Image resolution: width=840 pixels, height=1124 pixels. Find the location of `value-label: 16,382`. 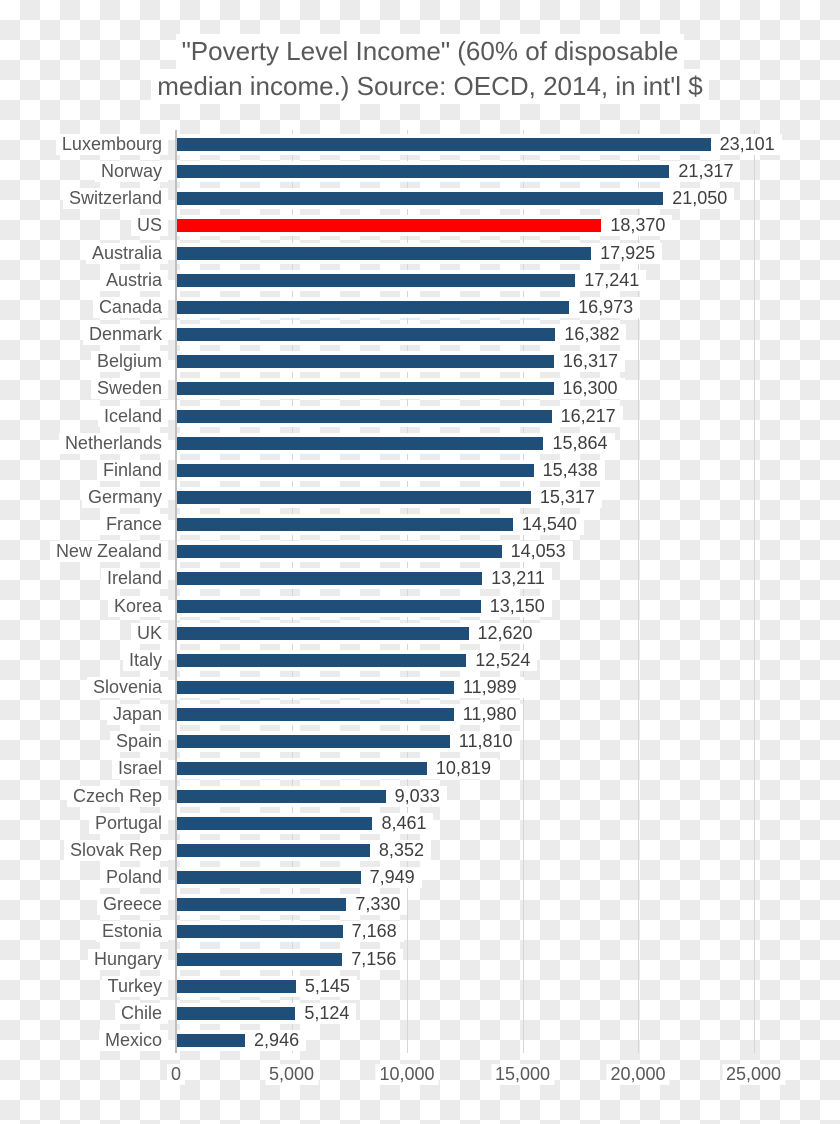

value-label: 16,382 is located at coordinates (592, 334).